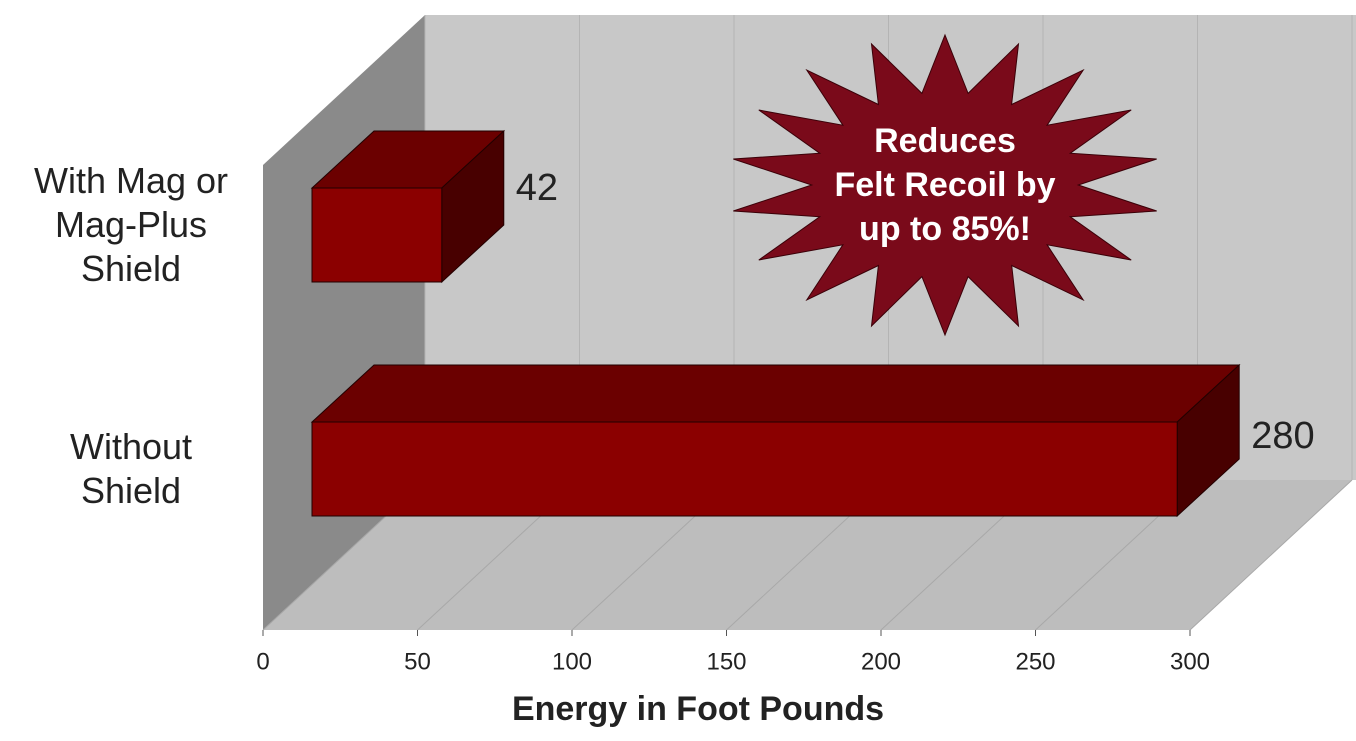 The width and height of the screenshot is (1356, 741). Describe the element at coordinates (537, 188) in the screenshot. I see `value-label: 42` at that location.